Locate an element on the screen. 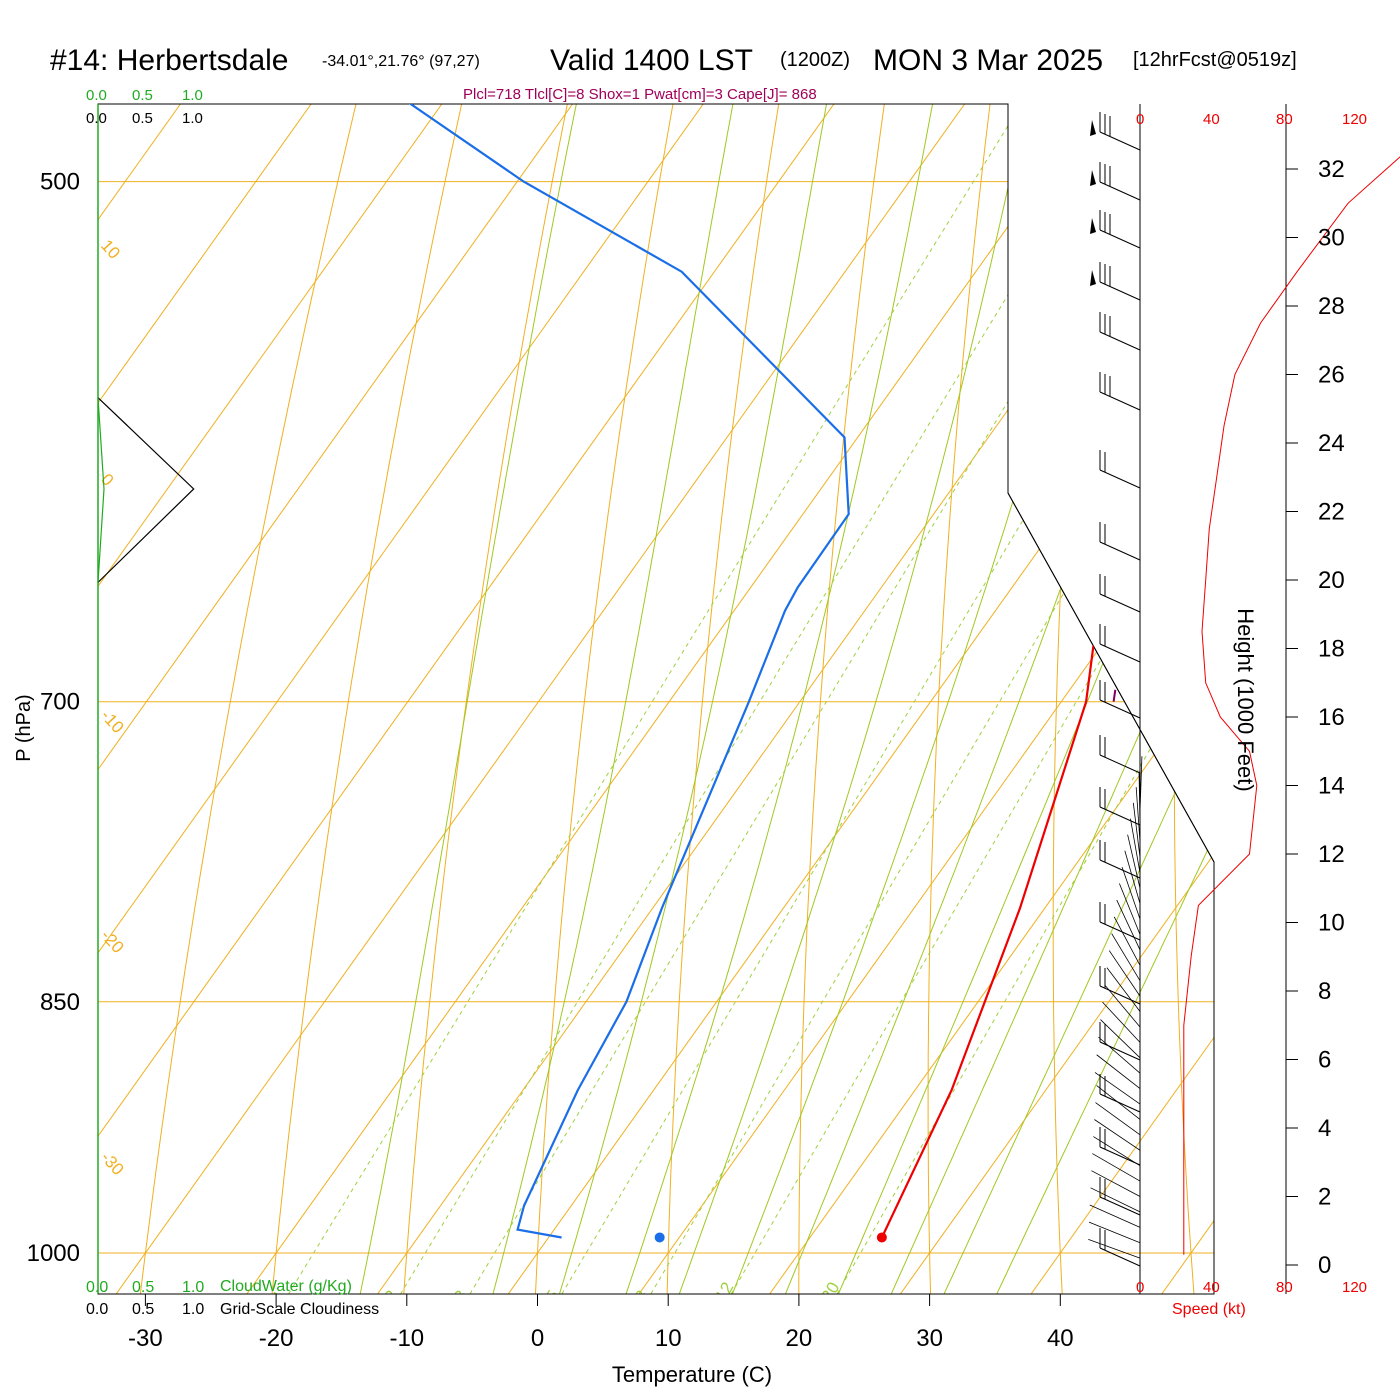 This screenshot has width=1400, height=1400. x-axis-title: Temperature (C) is located at coordinates (692, 1374).